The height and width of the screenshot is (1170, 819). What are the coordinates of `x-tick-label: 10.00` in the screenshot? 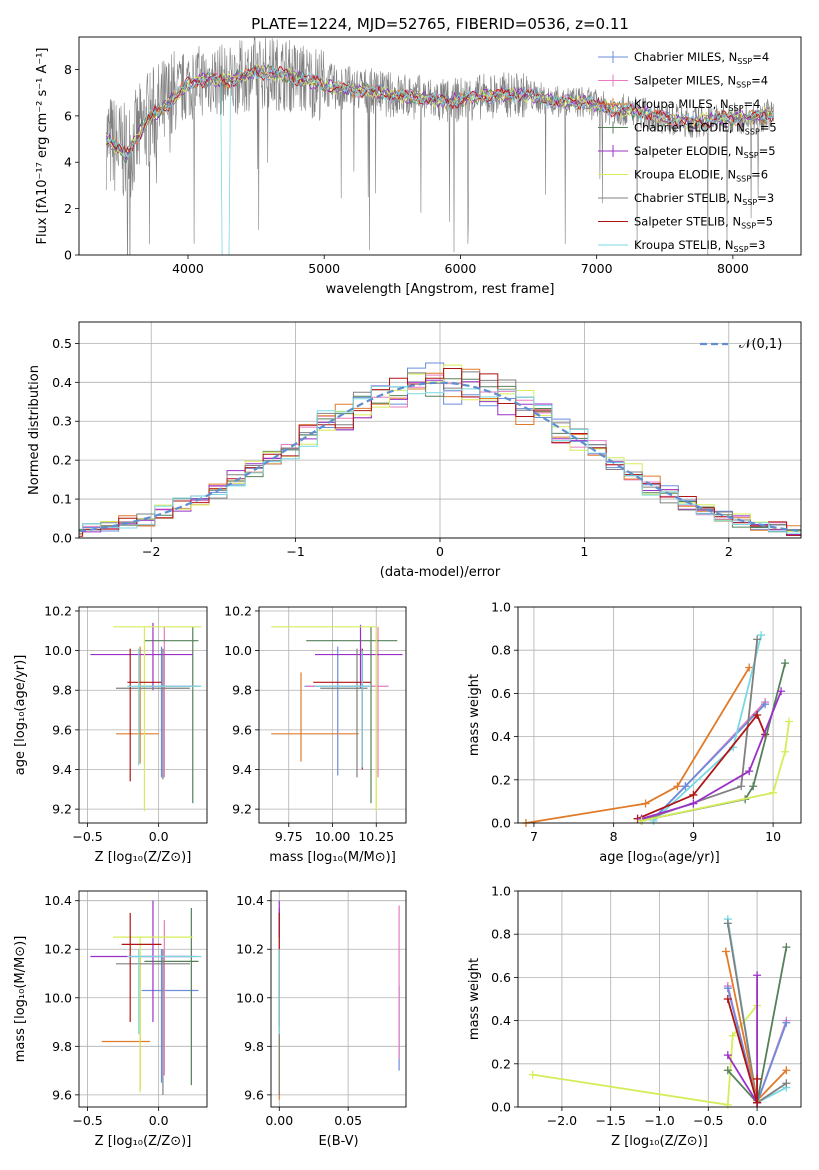 It's located at (333, 836).